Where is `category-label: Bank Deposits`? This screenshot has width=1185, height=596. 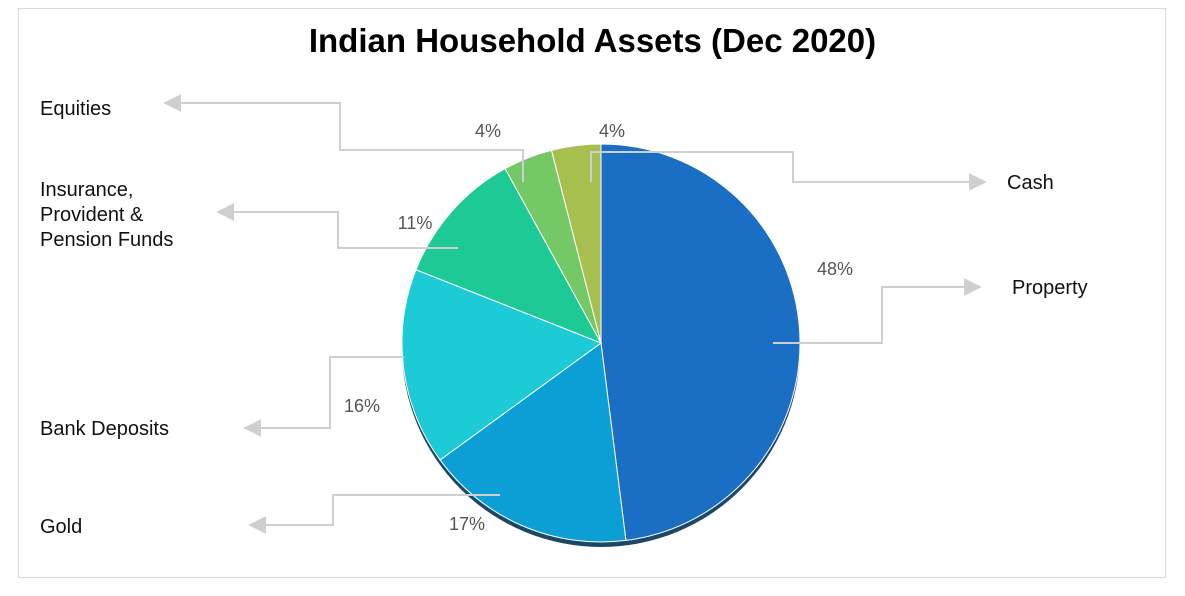 category-label: Bank Deposits is located at coordinates (104, 429).